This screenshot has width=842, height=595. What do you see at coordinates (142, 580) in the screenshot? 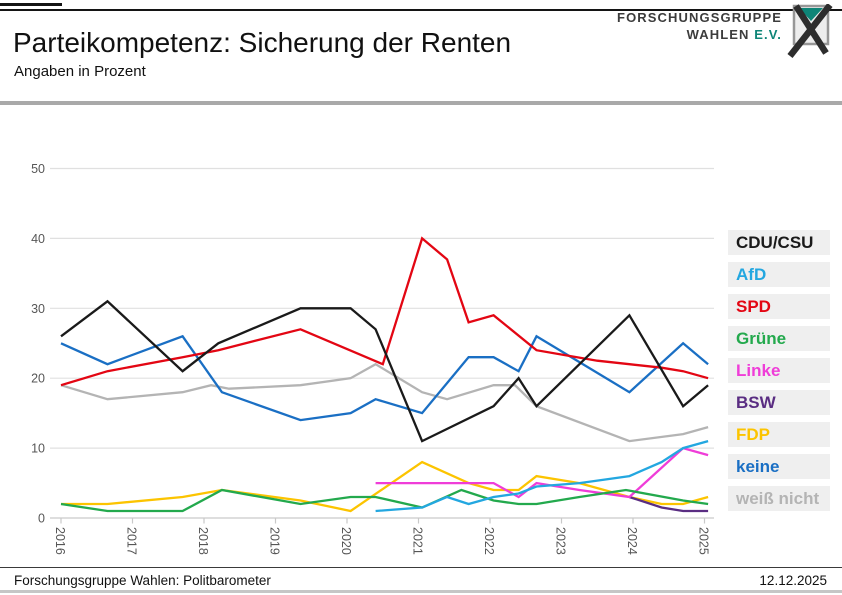
I see `footer-source: Forschungsgruppe Wahlen: Politbarometer` at bounding box center [142, 580].